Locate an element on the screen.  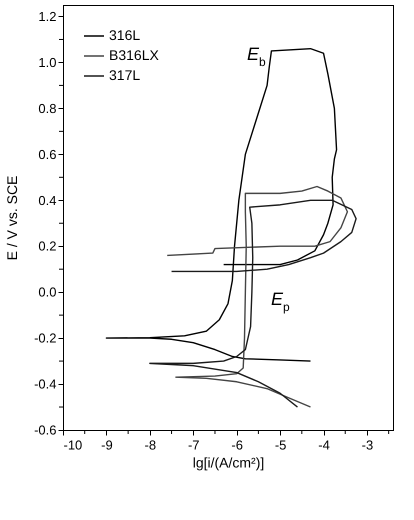
legend-label: B316LX is located at coordinates (134, 55).